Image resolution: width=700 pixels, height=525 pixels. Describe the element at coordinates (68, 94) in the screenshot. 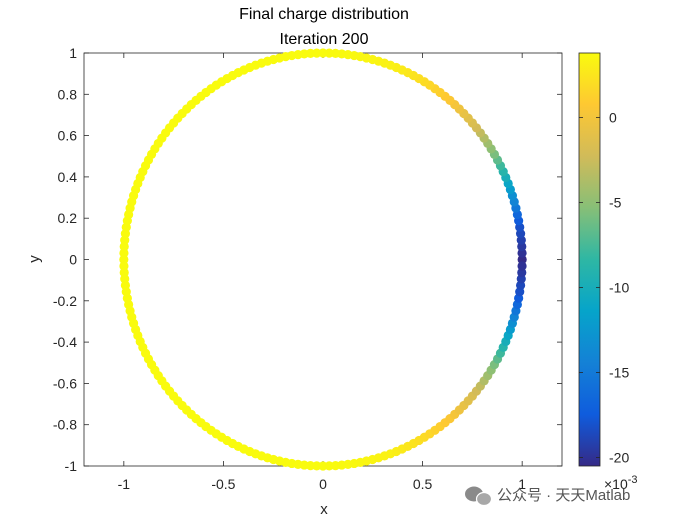

I see `y-tick-label: 0.8` at that location.